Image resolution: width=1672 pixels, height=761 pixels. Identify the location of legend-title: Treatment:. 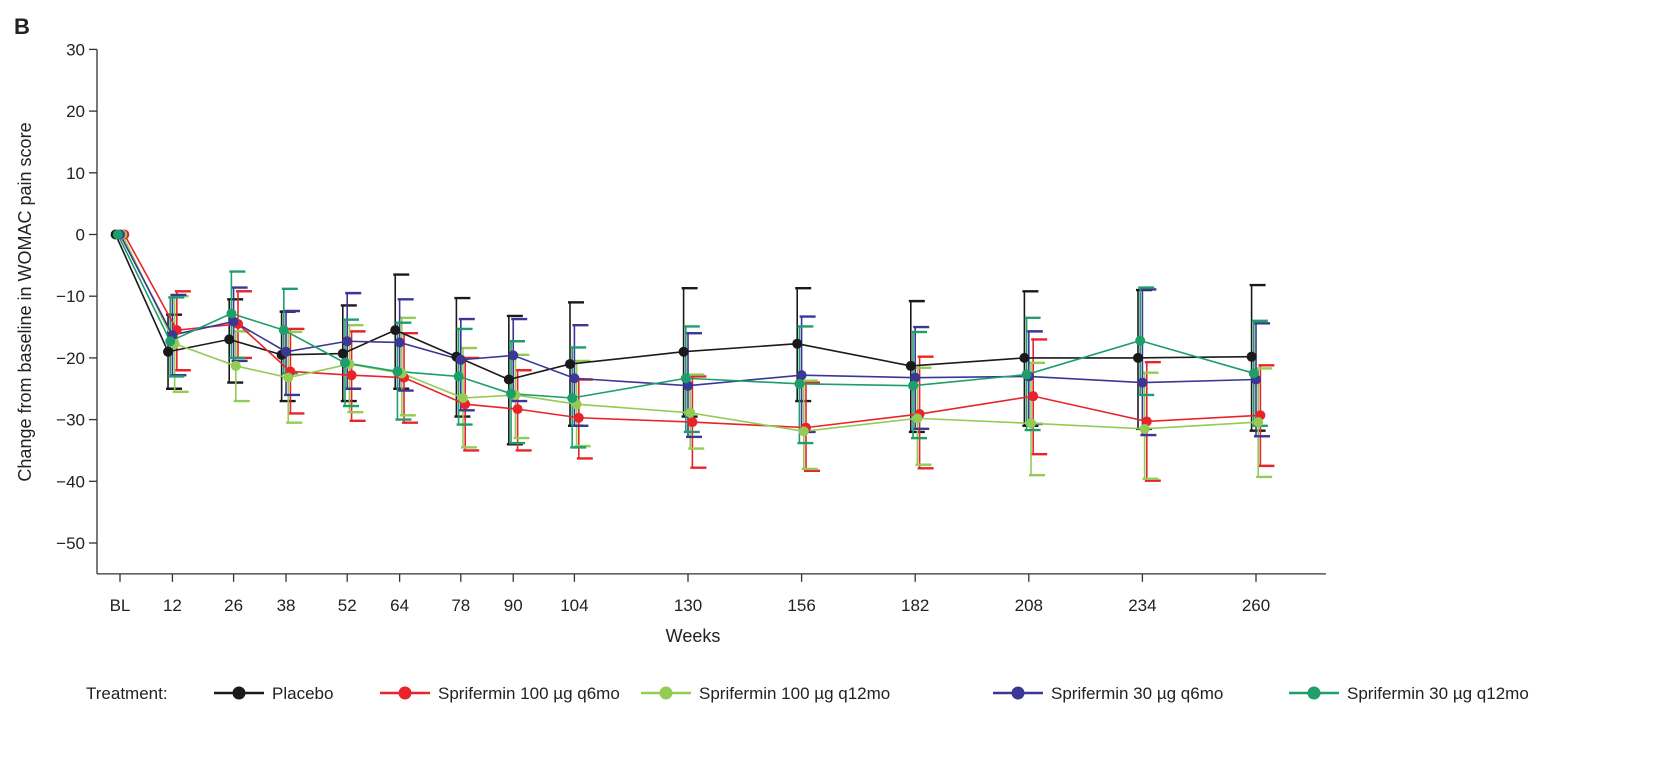
(127, 693).